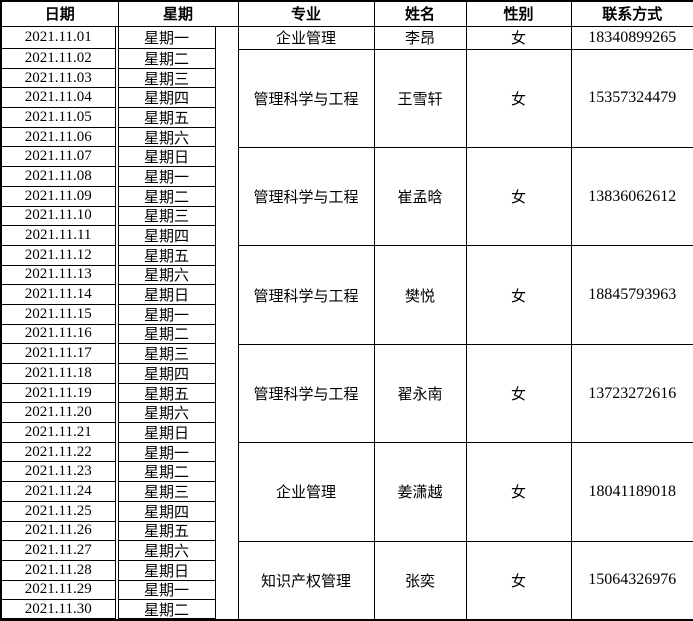 The height and width of the screenshot is (621, 693). Describe the element at coordinates (518, 14) in the screenshot. I see `header-gender: 性别` at that location.